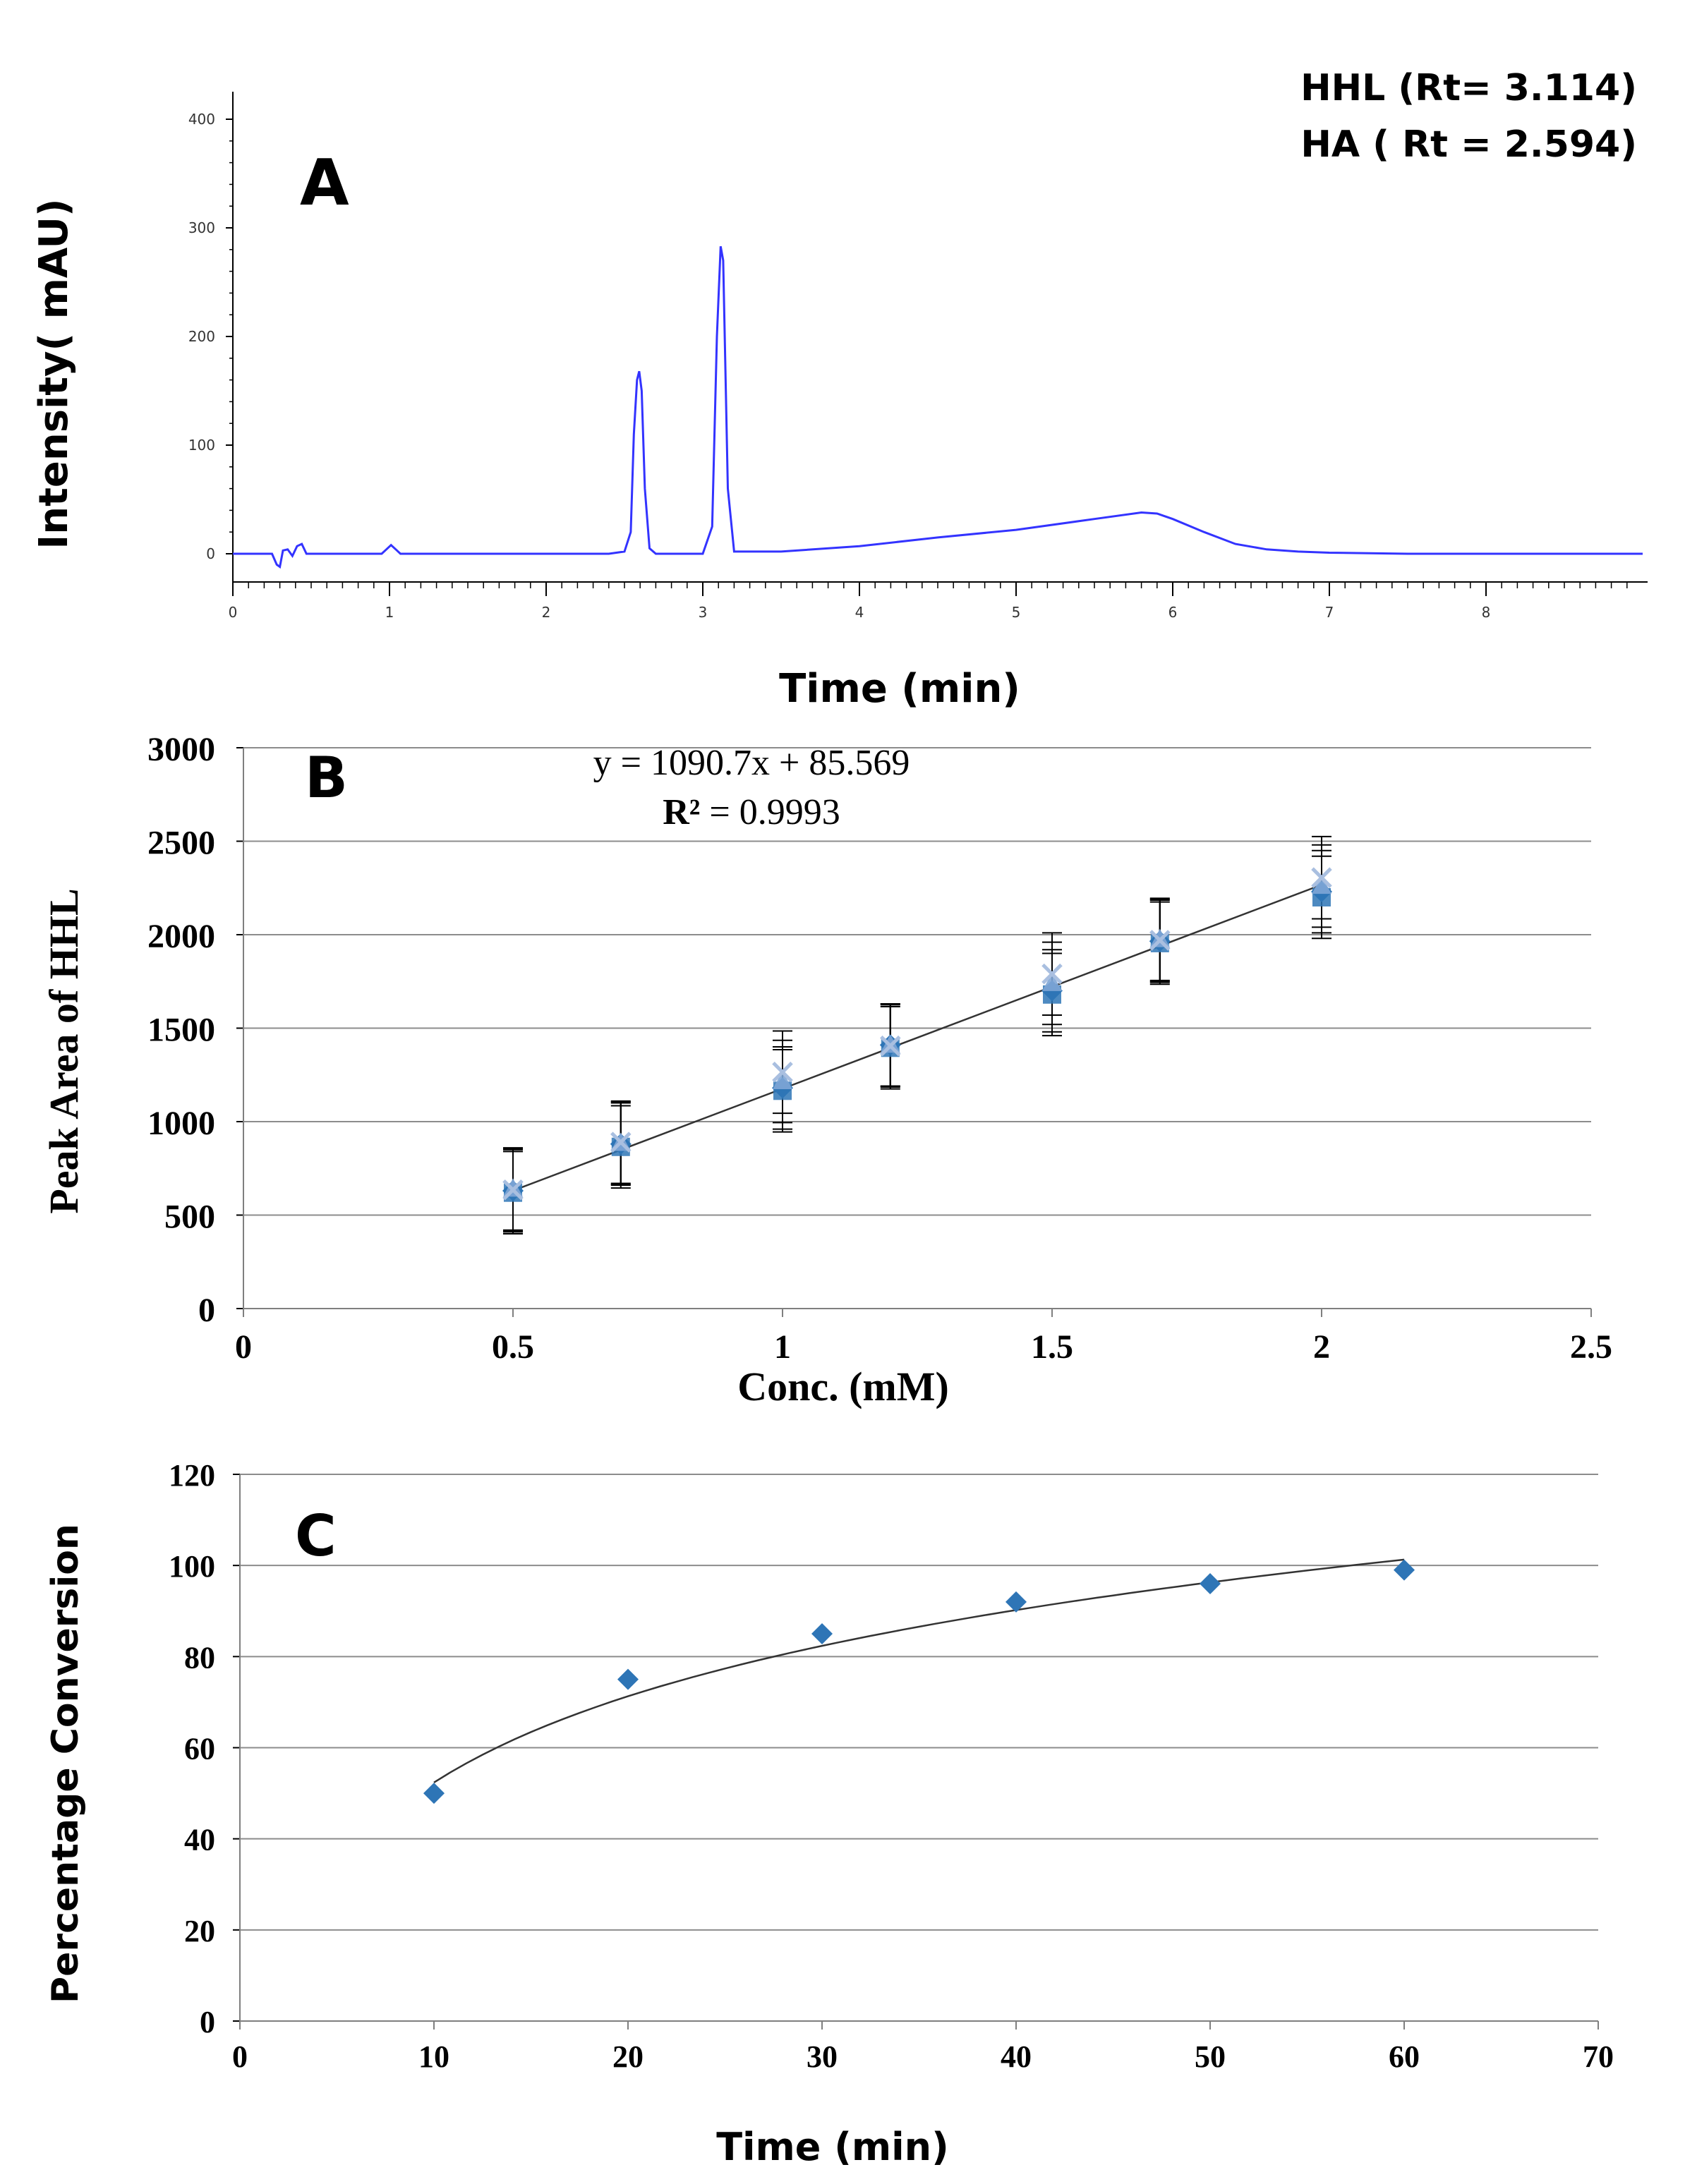 The height and width of the screenshot is (2184, 1685). I want to click on panel-a-chromatogram-line, so click(938, 407).